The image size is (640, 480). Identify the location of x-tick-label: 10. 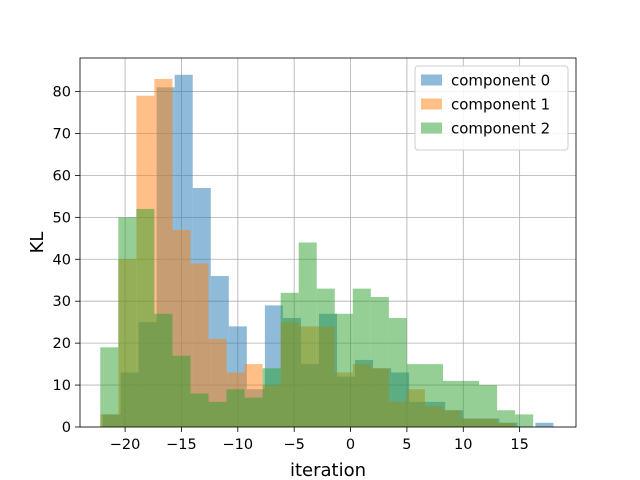
(463, 445).